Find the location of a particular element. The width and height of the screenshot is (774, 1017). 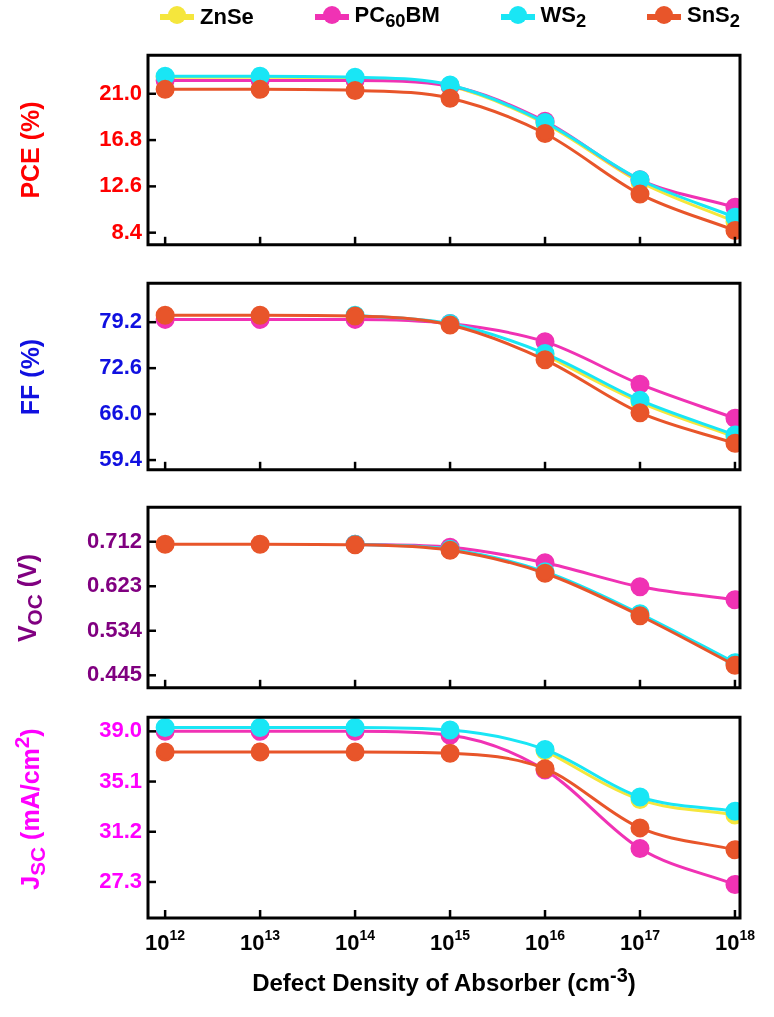

y-tick-label: 79.2 is located at coordinates (120, 321).